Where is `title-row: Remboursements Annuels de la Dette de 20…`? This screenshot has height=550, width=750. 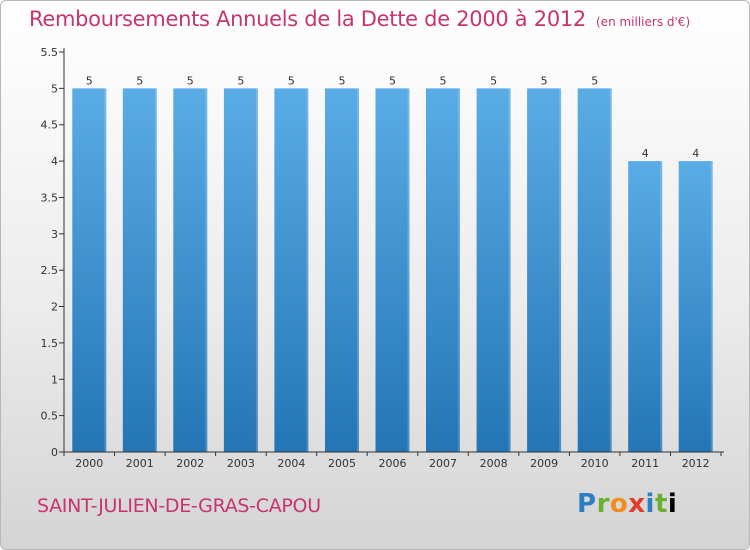 title-row: Remboursements Annuels de la Dette de 20… is located at coordinates (359, 19).